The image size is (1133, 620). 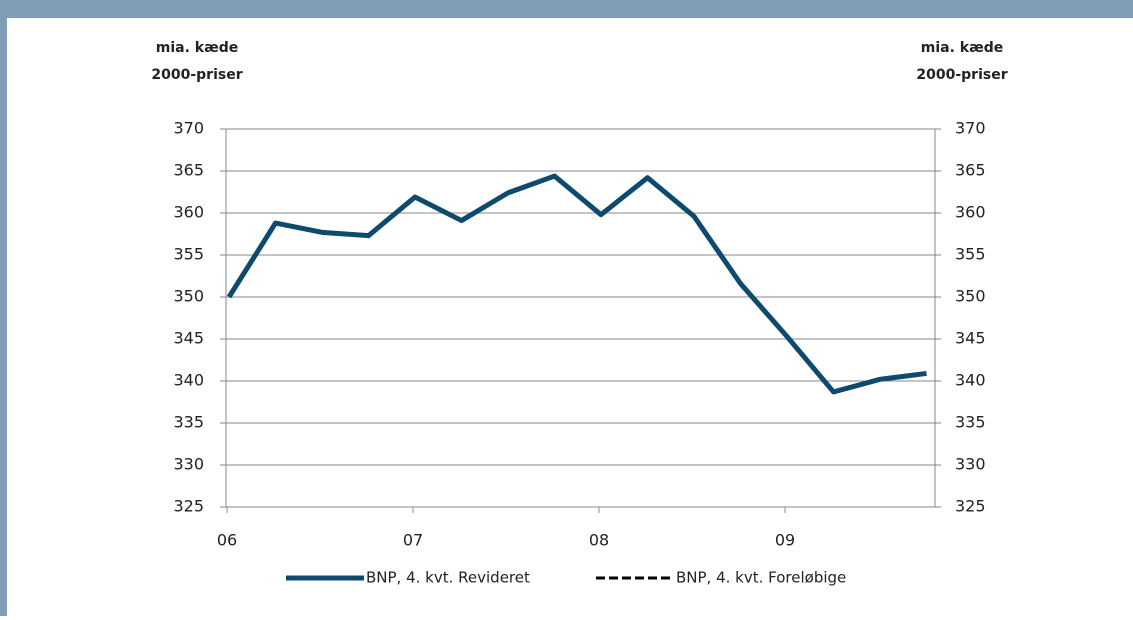 I want to click on y2-tick-label: 330, so click(x=970, y=464).